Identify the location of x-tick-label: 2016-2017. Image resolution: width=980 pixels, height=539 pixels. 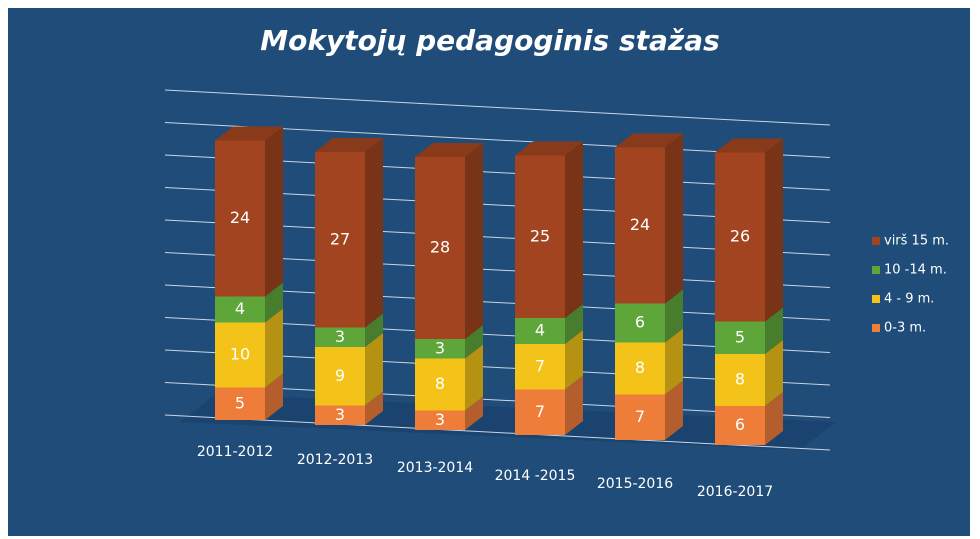
(735, 492).